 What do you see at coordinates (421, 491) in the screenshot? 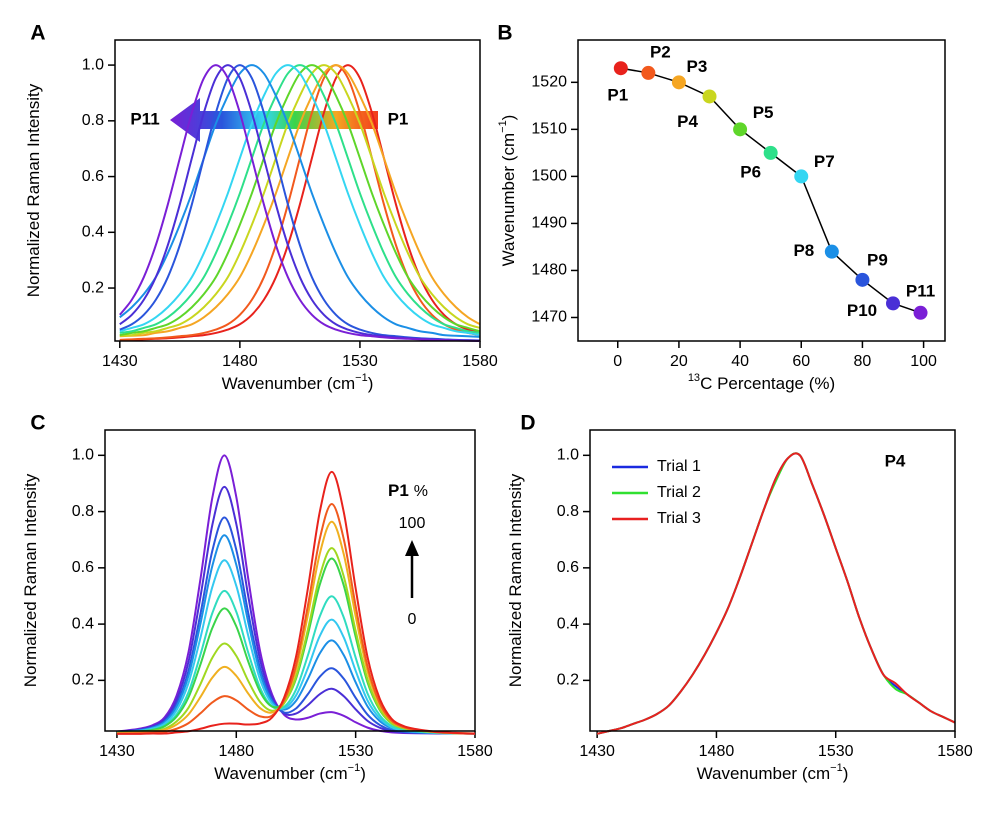
I see `arrow-title-unit: %` at bounding box center [421, 491].